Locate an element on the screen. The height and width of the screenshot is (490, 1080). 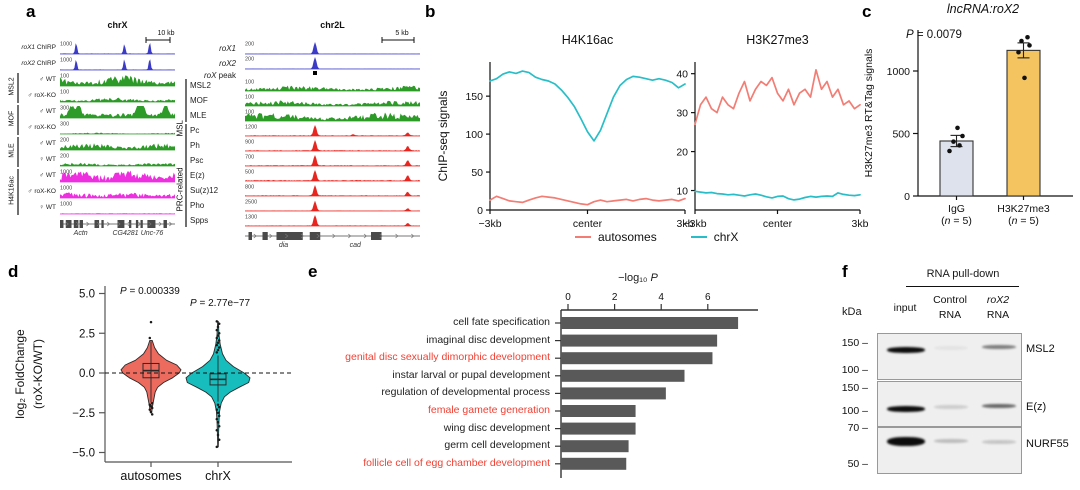
browser-chrx-title: chrX is located at coordinates (117, 25).